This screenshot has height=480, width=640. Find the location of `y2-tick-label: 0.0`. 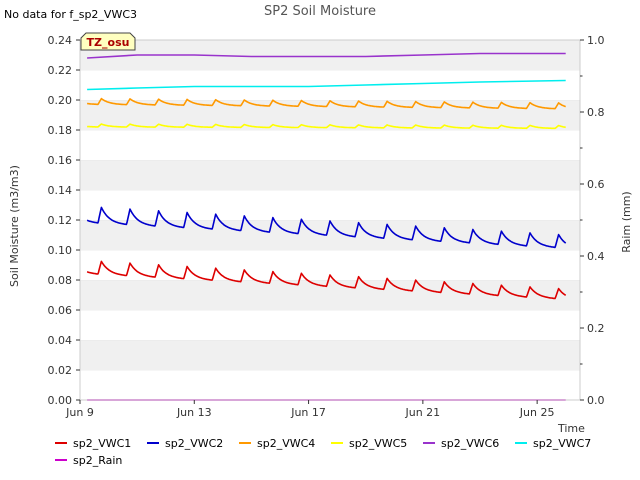

y2-tick-label: 0.0 is located at coordinates (596, 400).